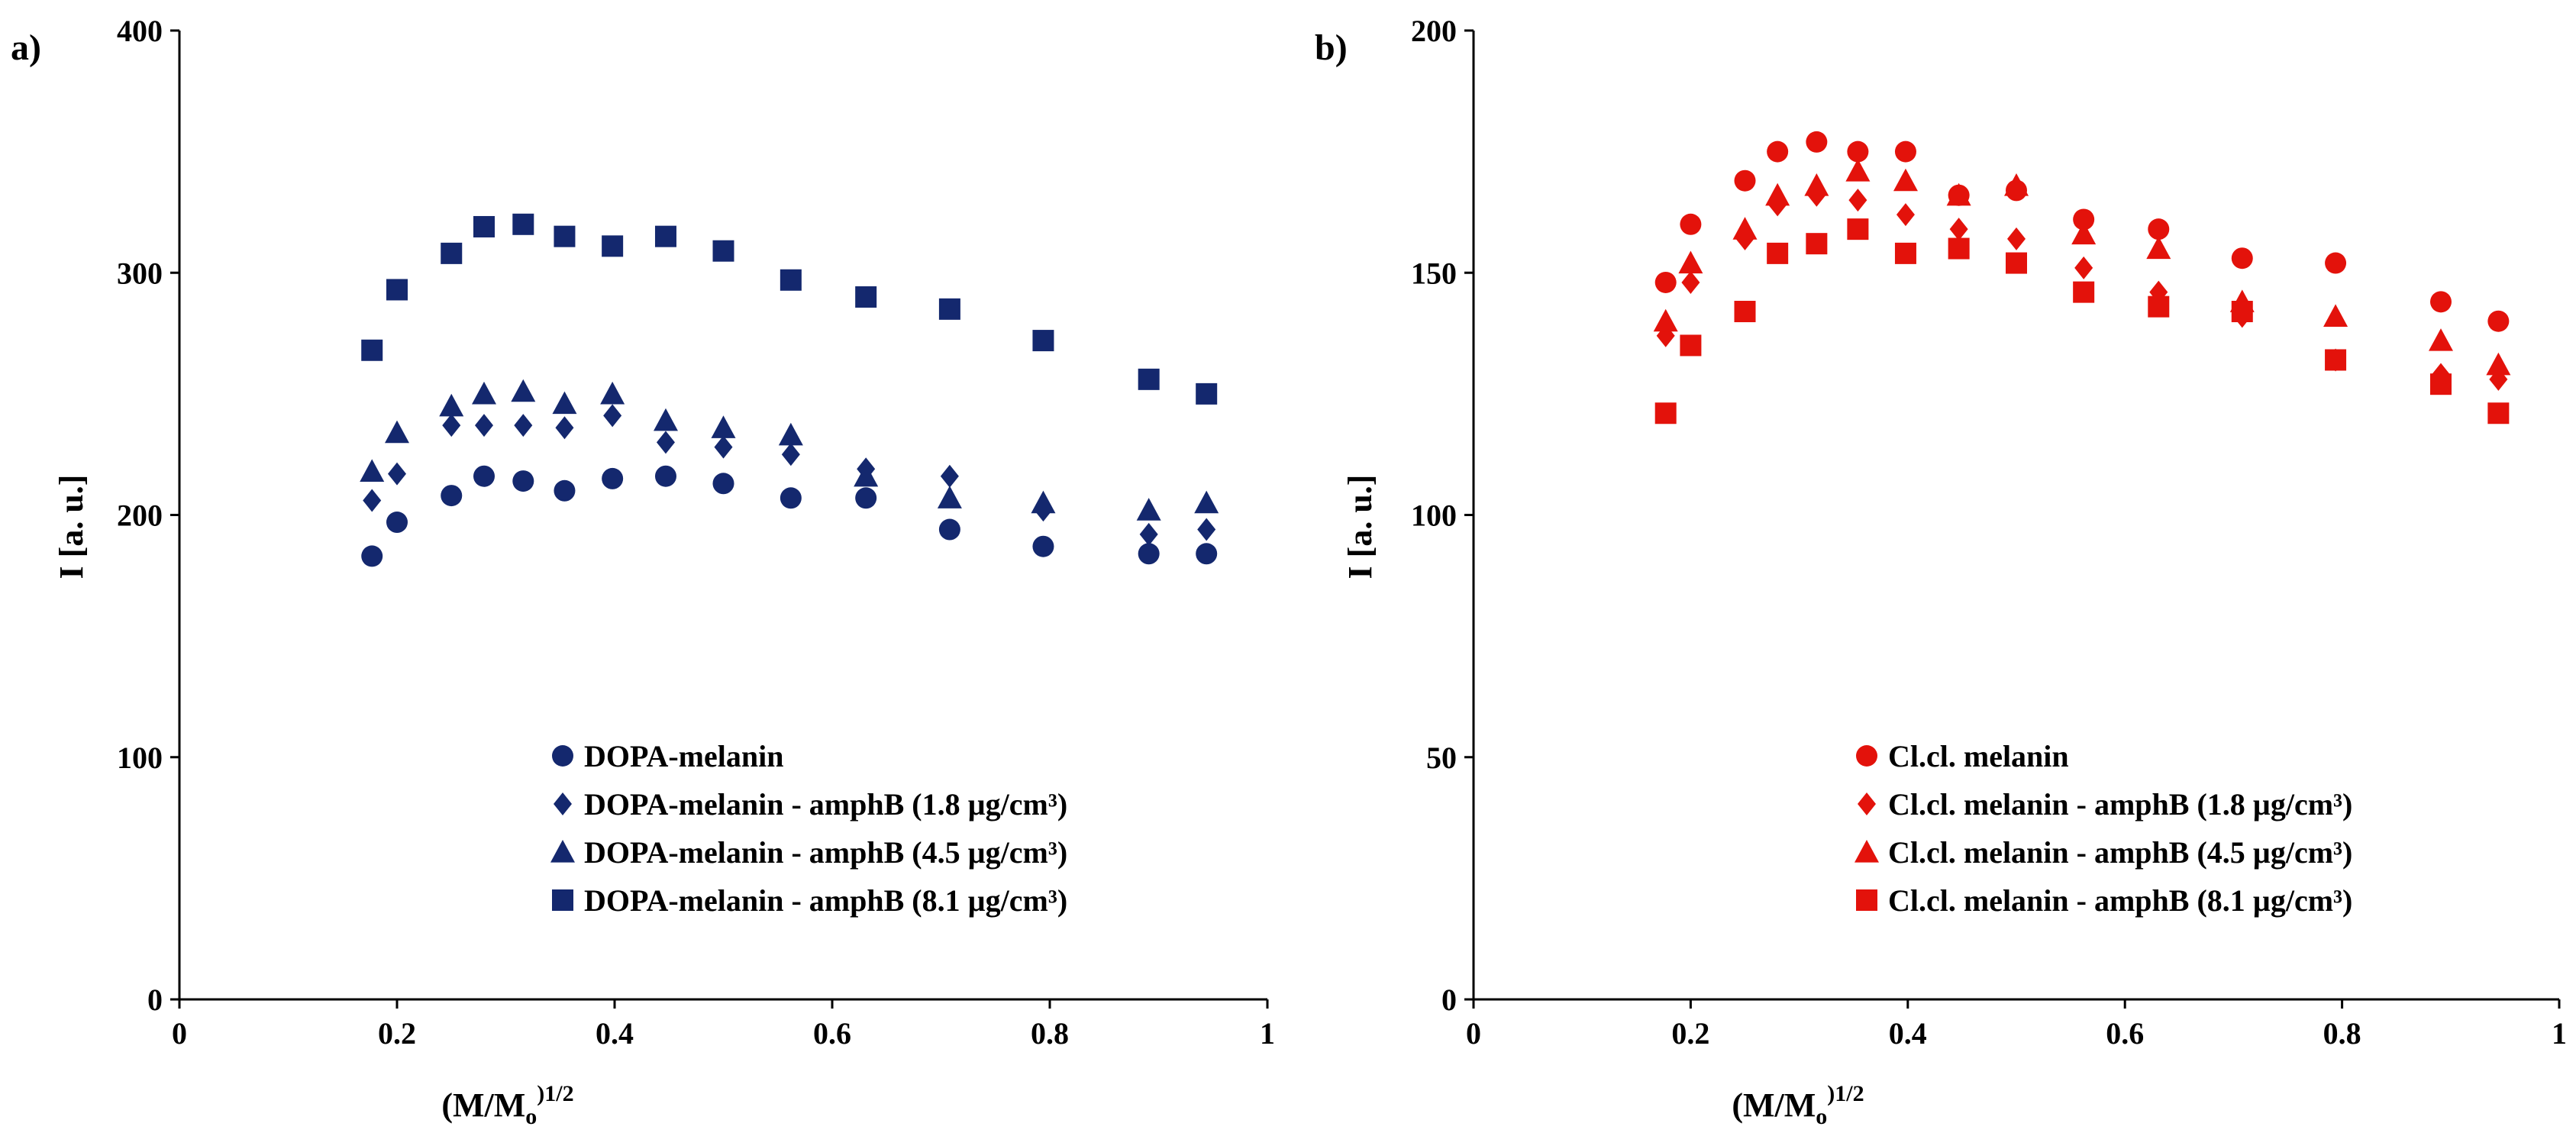  Describe the element at coordinates (825, 900) in the screenshot. I see `legend-label: DOPA-melanin - amphB (8.1 µg/cm³)` at that location.